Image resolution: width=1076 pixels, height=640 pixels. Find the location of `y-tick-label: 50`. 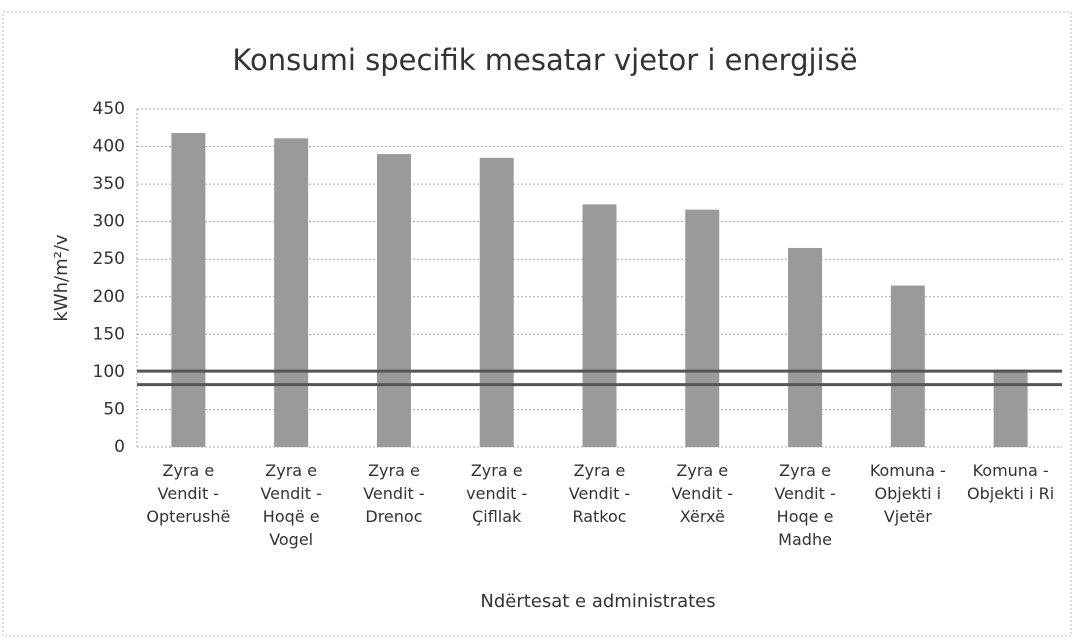

y-tick-label: 50 is located at coordinates (114, 409).